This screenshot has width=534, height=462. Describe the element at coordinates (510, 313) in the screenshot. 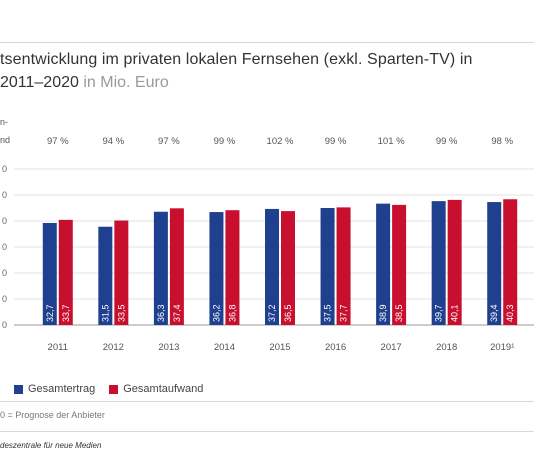

I see `bar-value-label: 40,3` at that location.